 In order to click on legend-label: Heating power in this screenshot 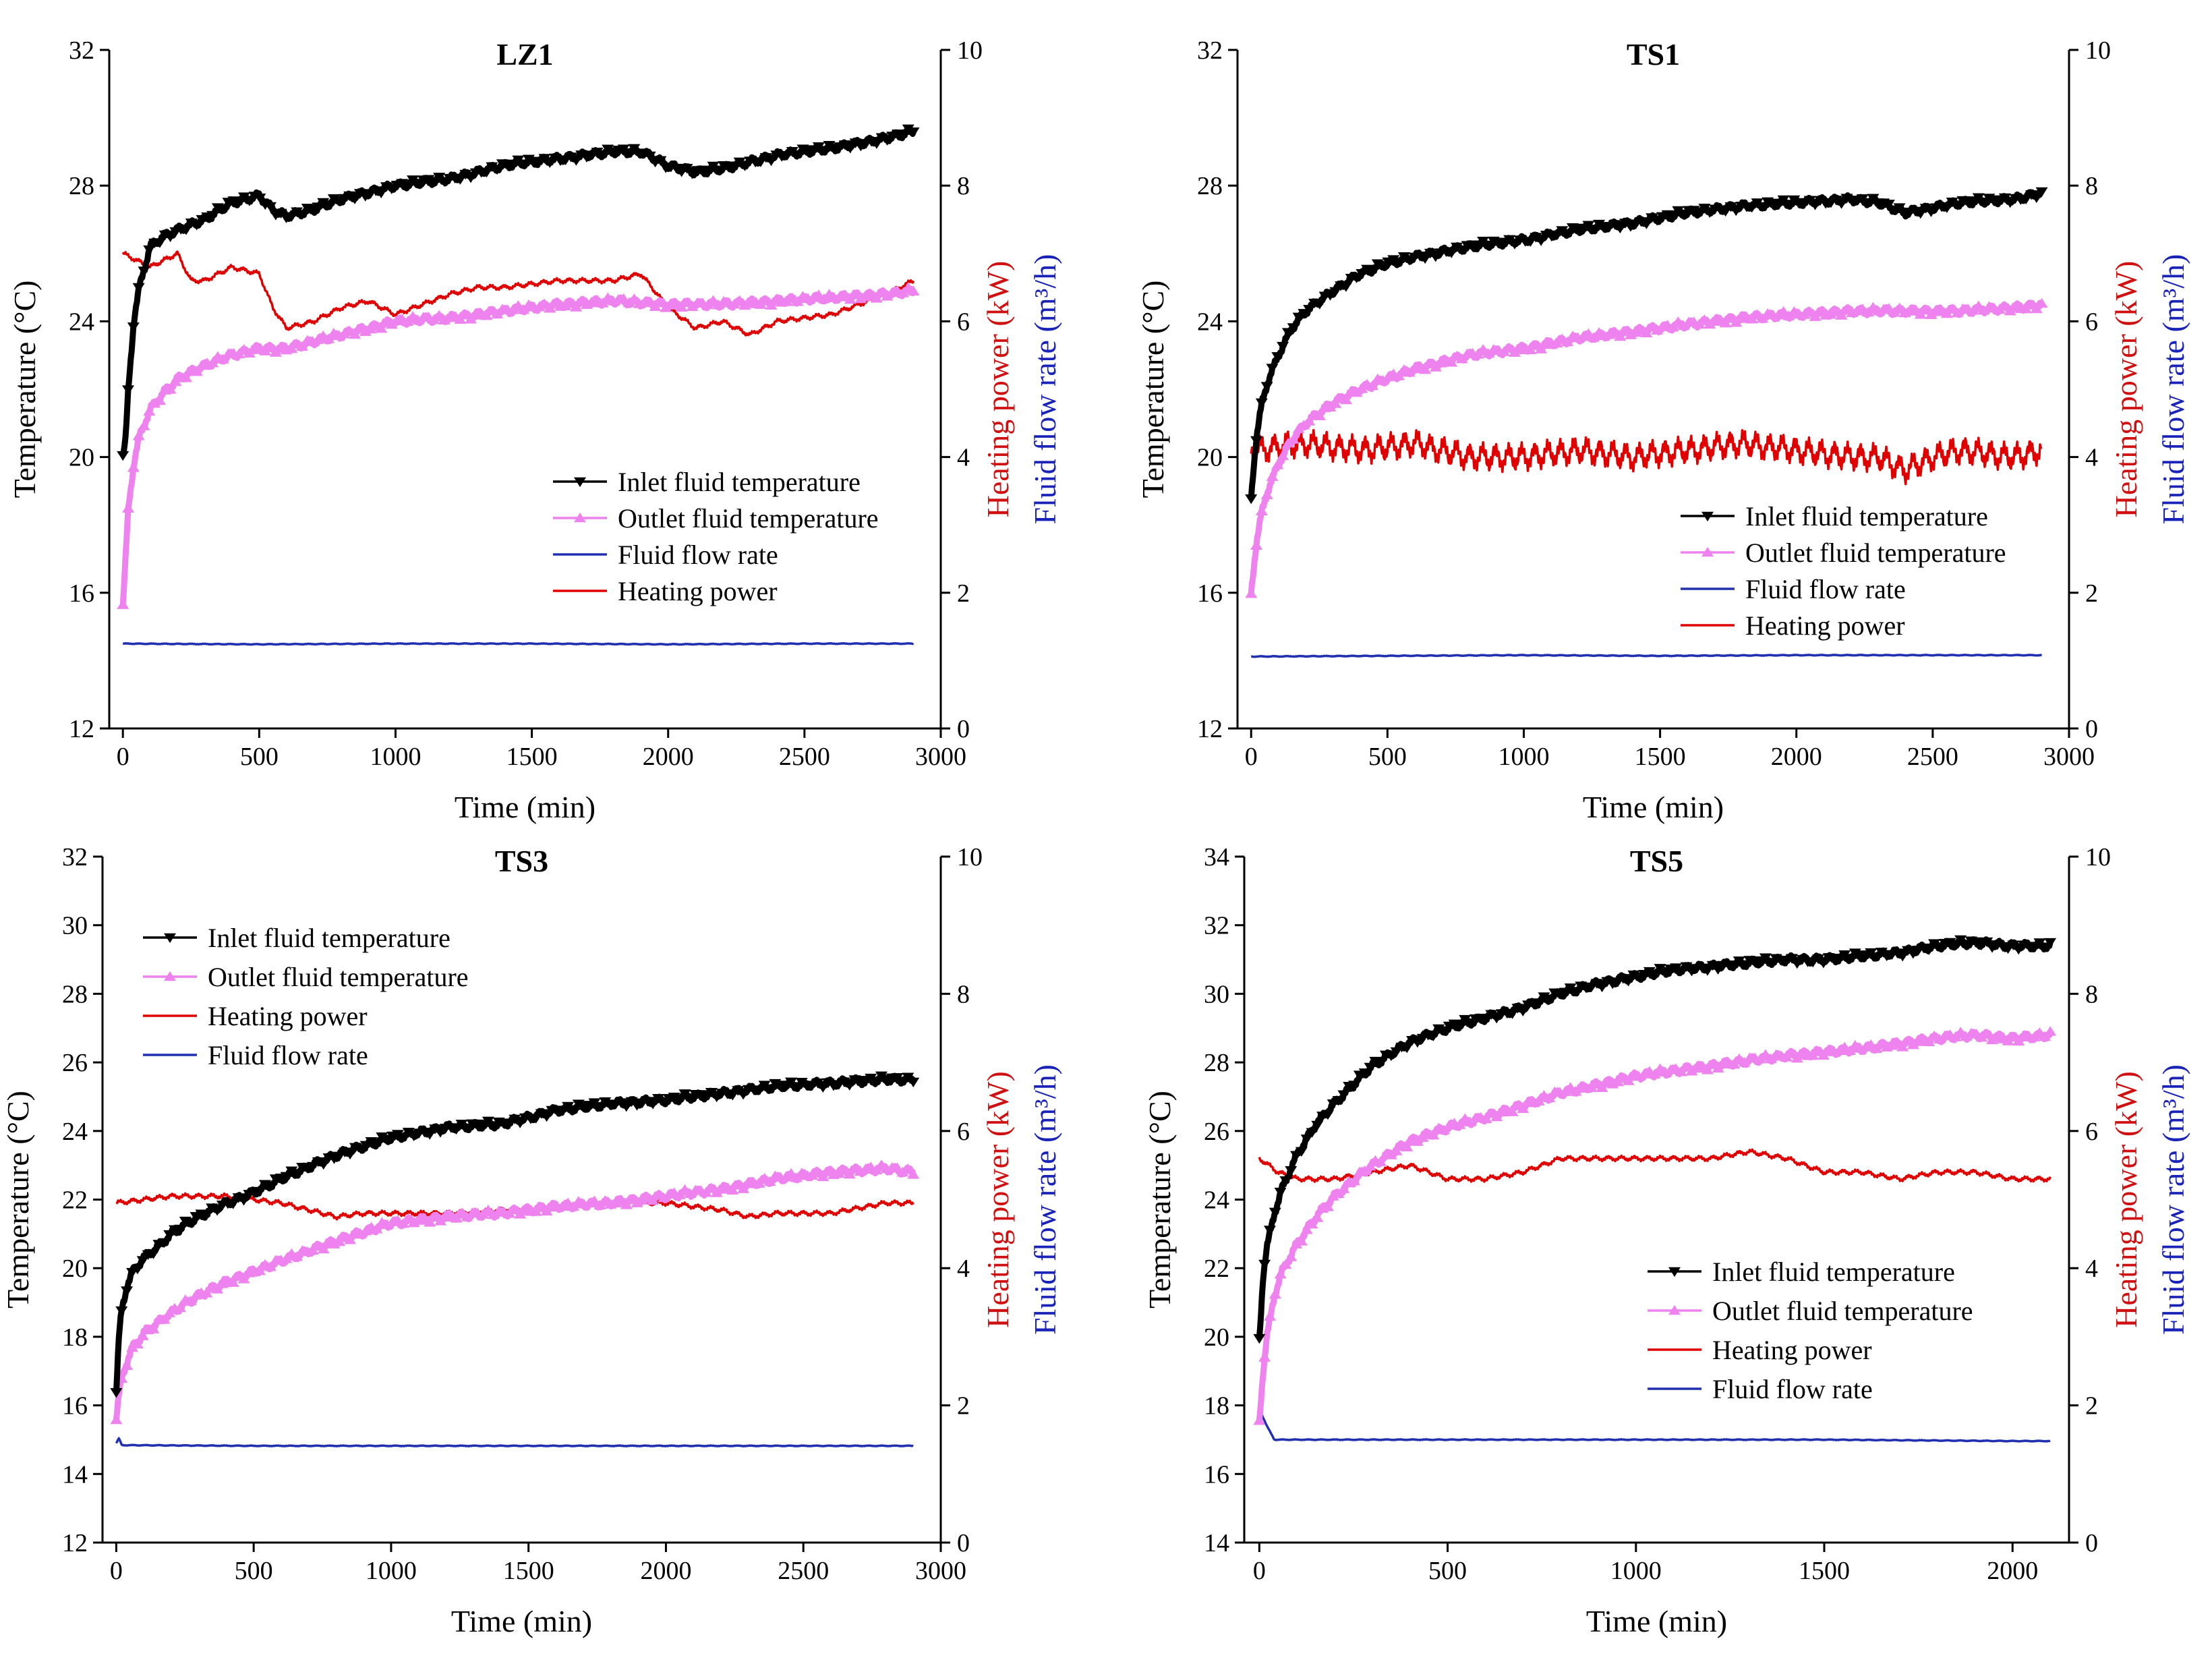, I will do `click(288, 1016)`.